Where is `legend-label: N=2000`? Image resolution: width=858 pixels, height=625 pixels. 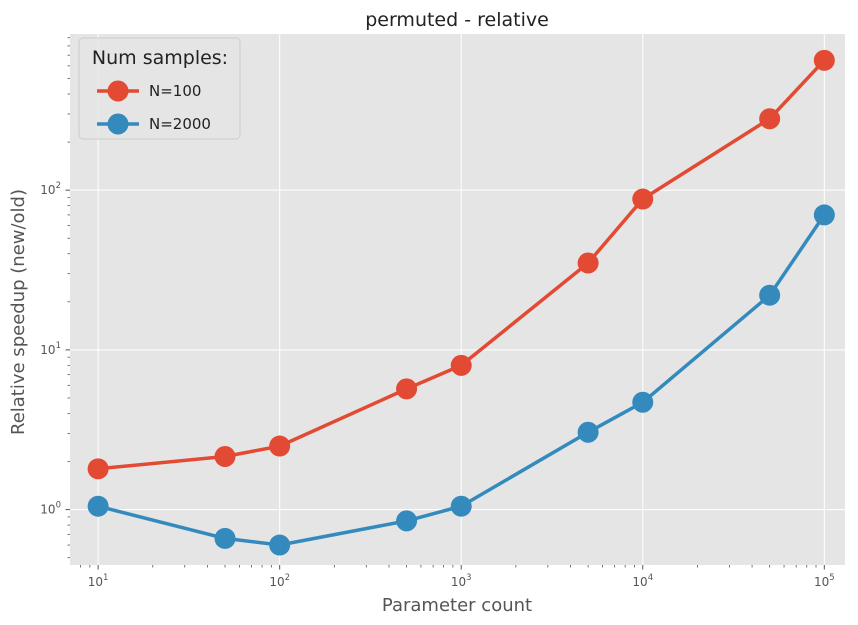
legend-label: N=2000 is located at coordinates (180, 124).